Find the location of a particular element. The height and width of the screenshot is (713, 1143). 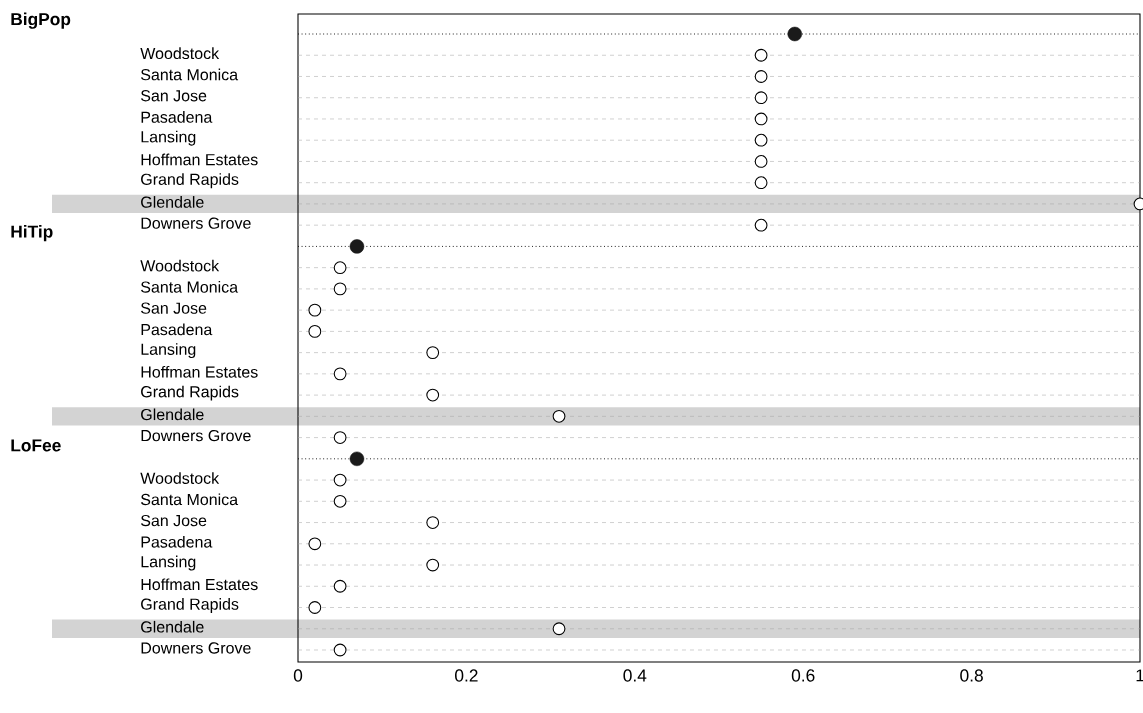

text: LoFee is located at coordinates (36, 445).